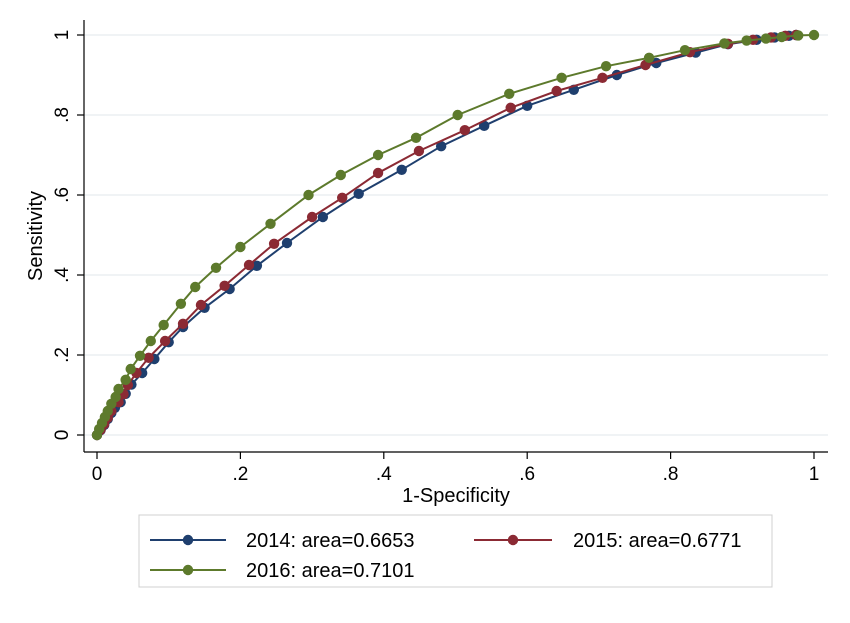  What do you see at coordinates (62, 115) in the screenshot?
I see `y-tick-label-4: .8` at bounding box center [62, 115].